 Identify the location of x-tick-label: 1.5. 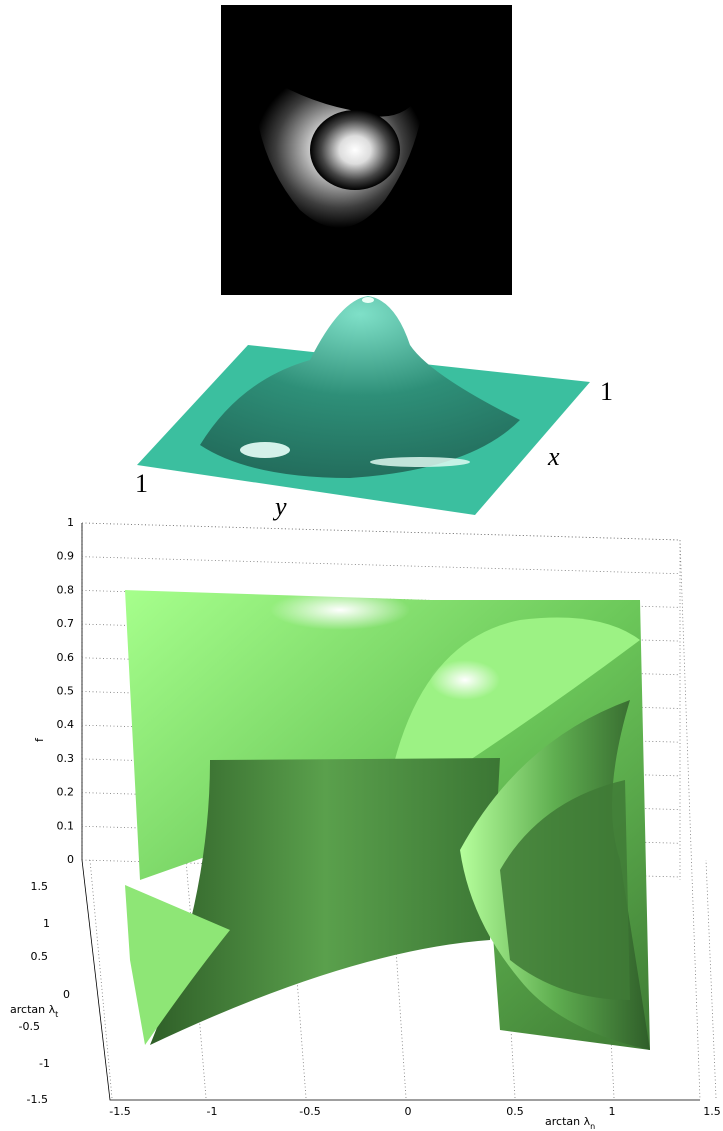
(712, 1111).